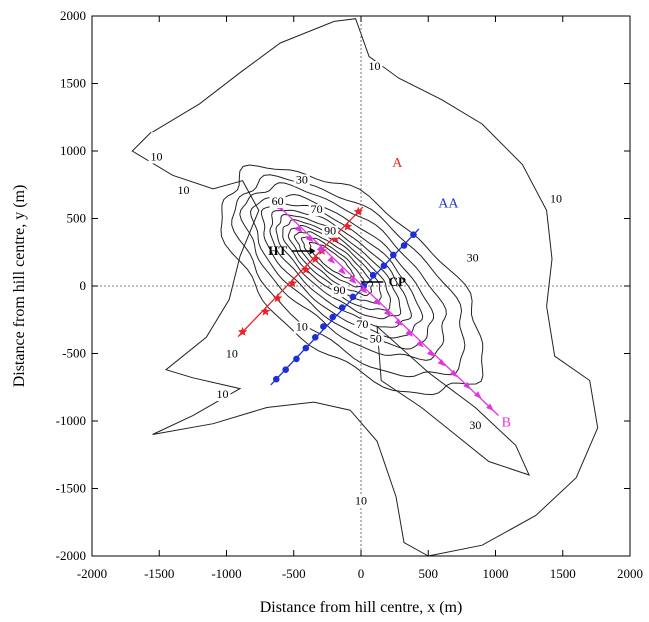  What do you see at coordinates (73, 83) in the screenshot?
I see `y-tick-label: 1500` at bounding box center [73, 83].